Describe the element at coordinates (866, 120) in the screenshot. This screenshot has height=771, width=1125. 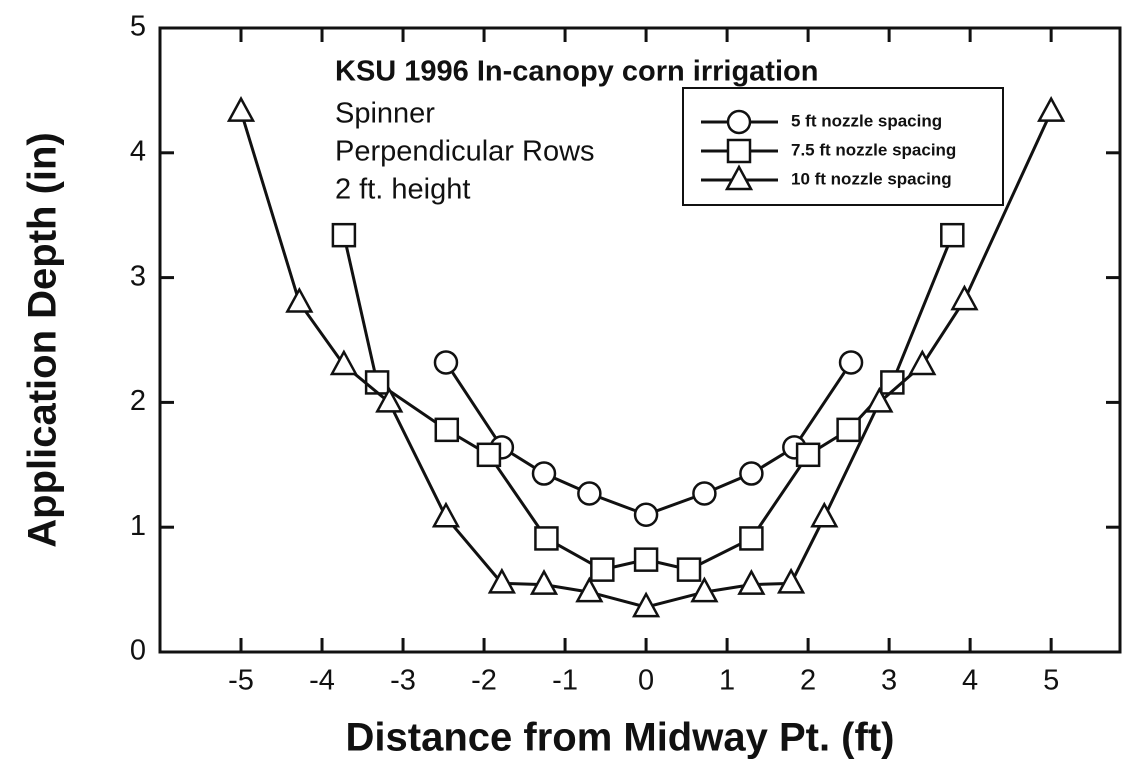
I see `legend-label: 5 ft nozzle spacing` at that location.